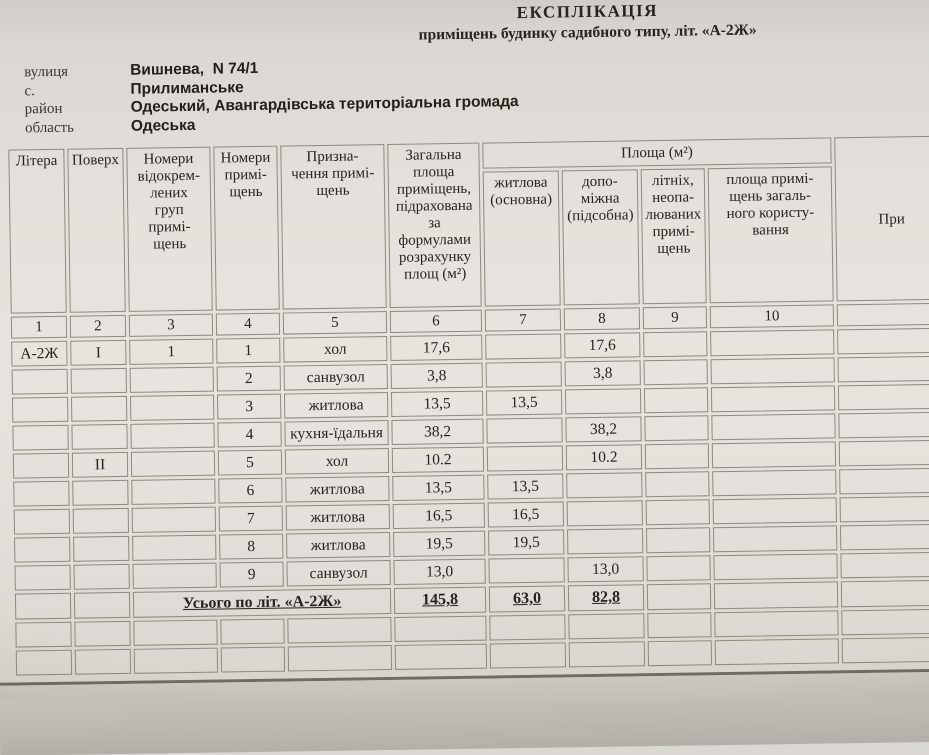 The image size is (929, 755). Describe the element at coordinates (251, 546) in the screenshot. I see `table-cell: 8` at that location.